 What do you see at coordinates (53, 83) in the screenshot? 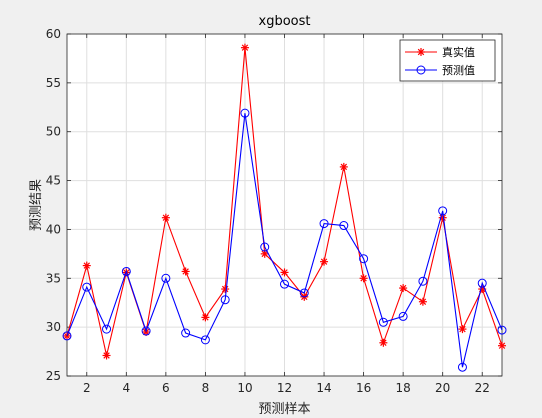
I see `y-tick-label: 55` at bounding box center [53, 83].